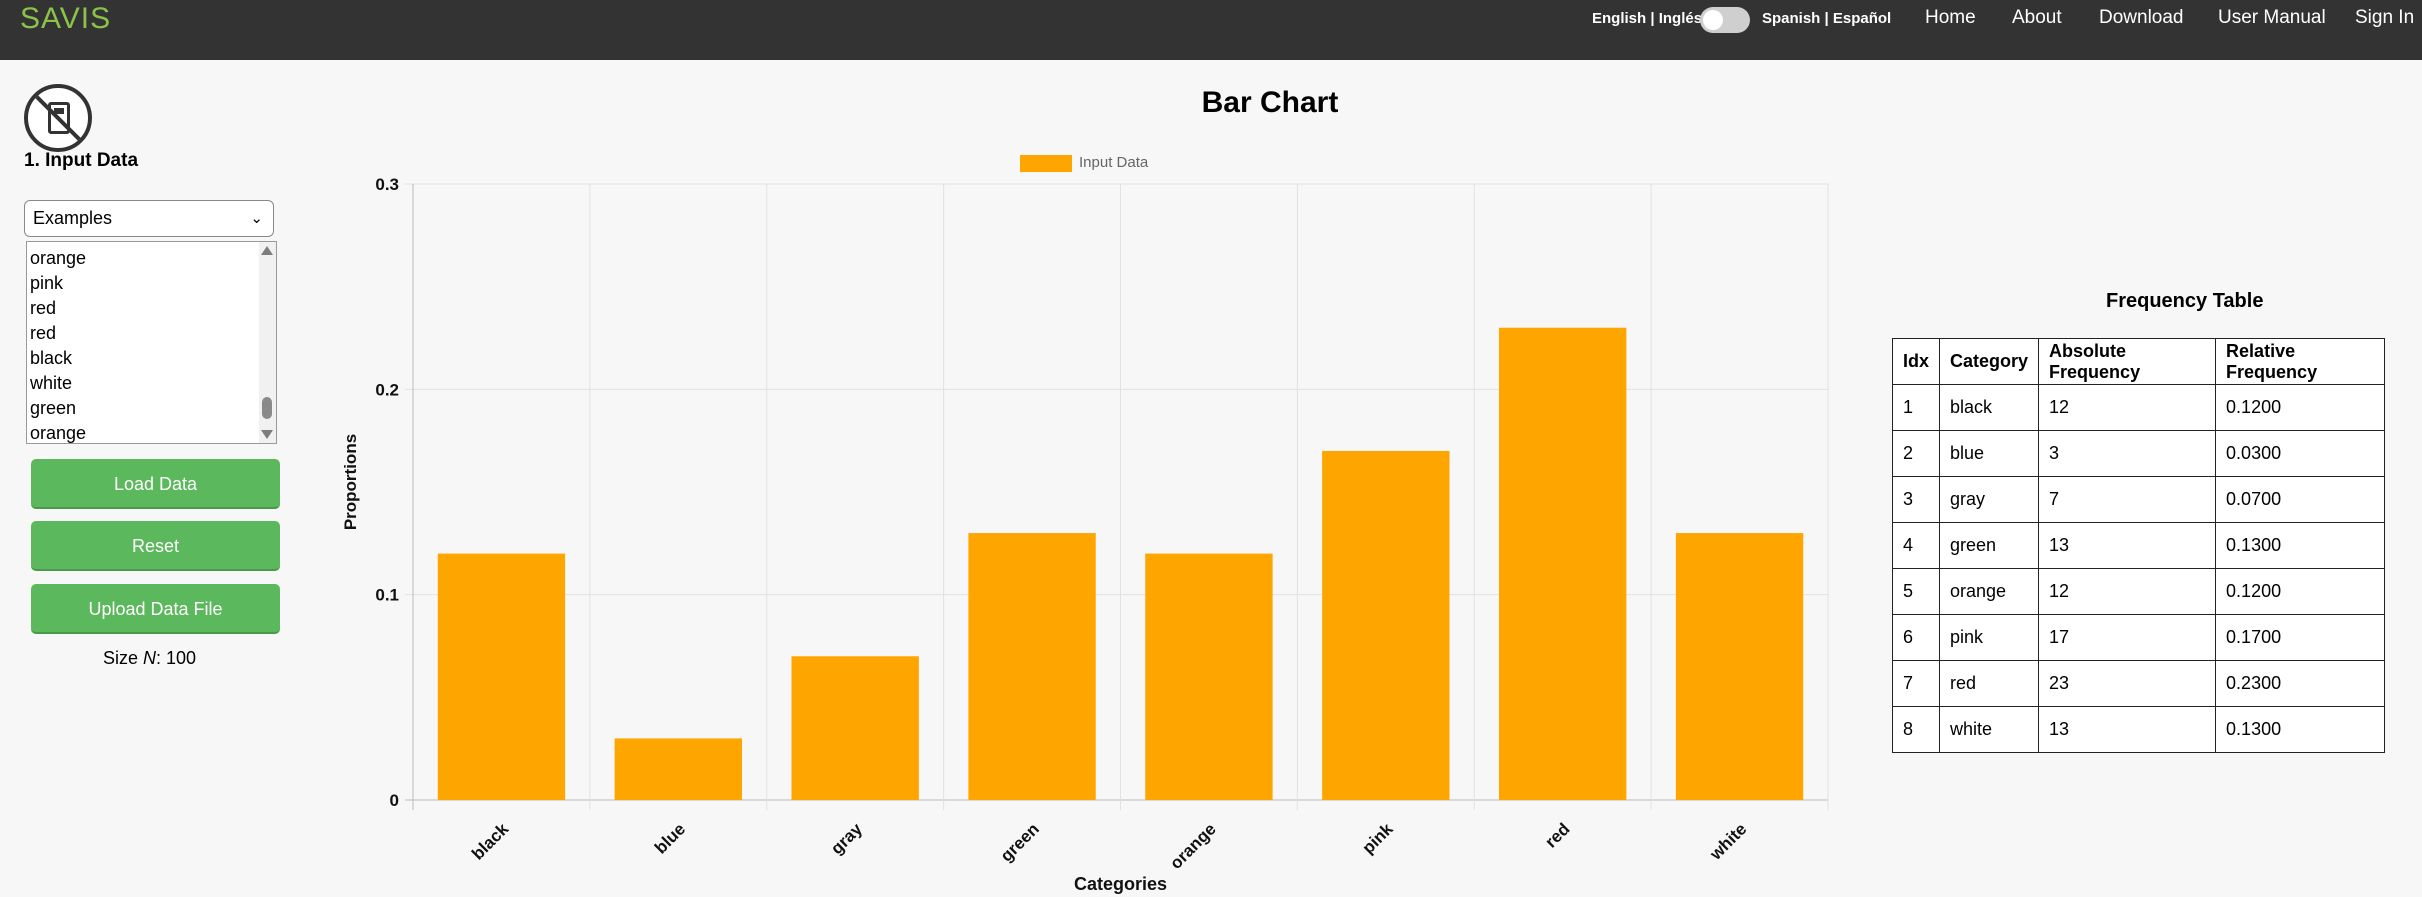  Describe the element at coordinates (2385, 17) in the screenshot. I see `nav-sign-in: Sign In` at that location.